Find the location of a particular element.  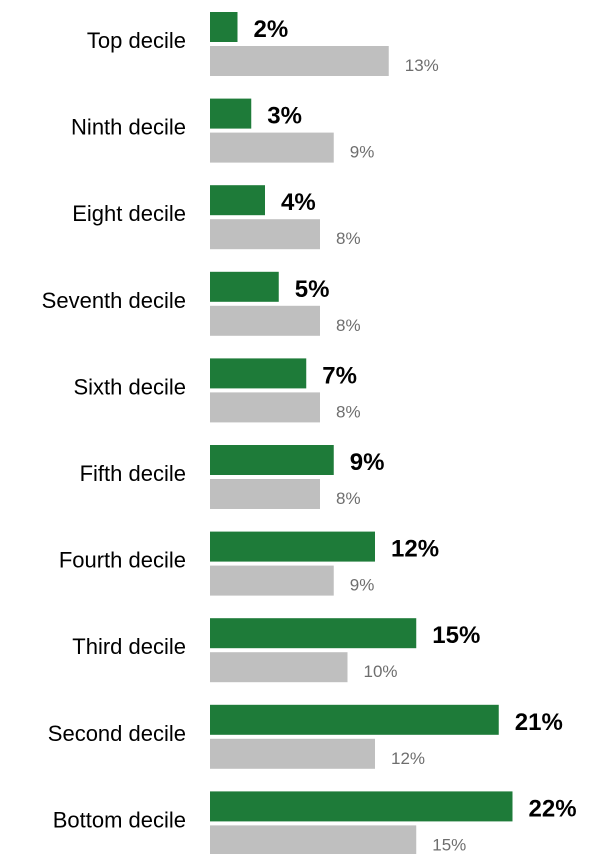

primary-value-label: 3% is located at coordinates (284, 116).